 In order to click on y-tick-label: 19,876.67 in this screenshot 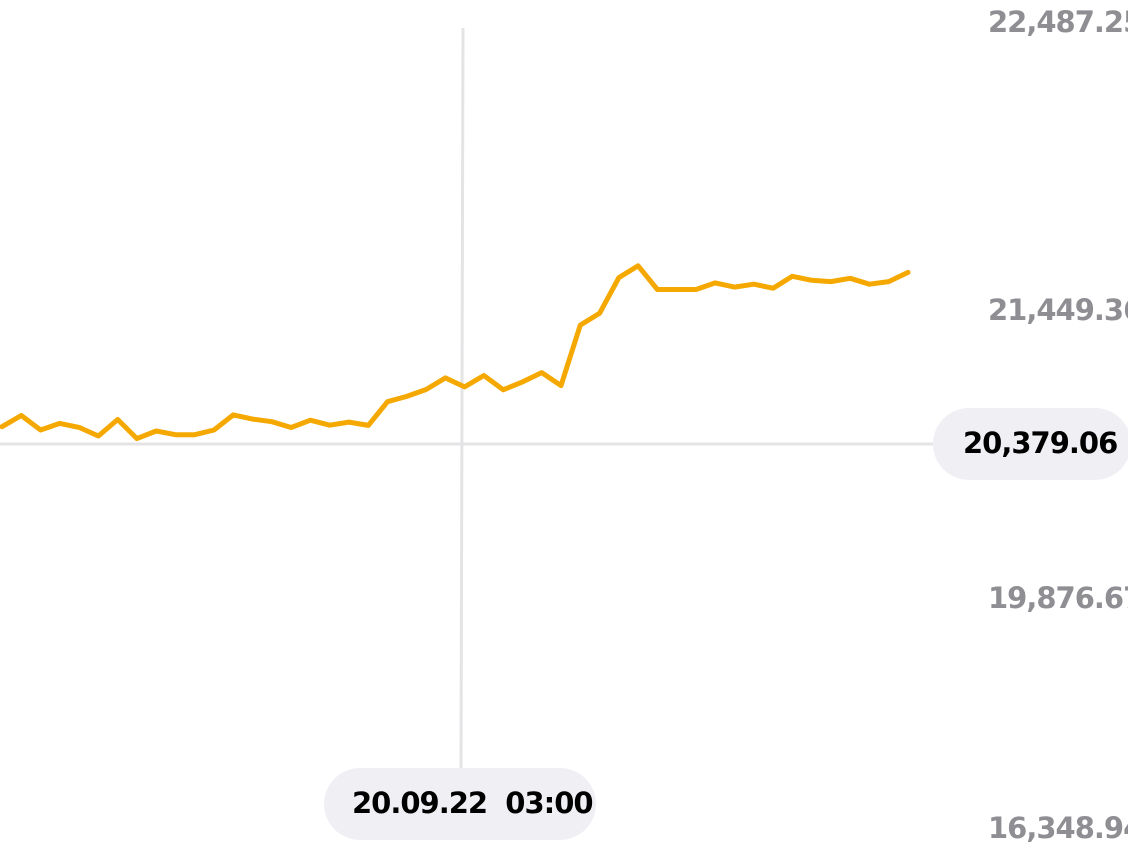, I will do `click(1058, 598)`.